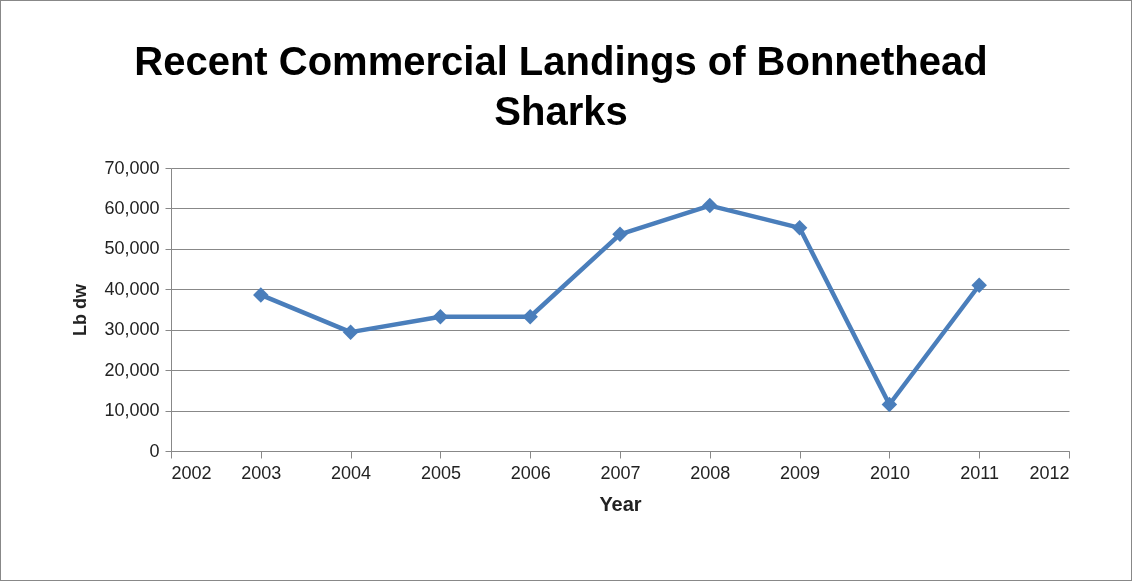  I want to click on y-tick-label: 40,000, so click(132, 288).